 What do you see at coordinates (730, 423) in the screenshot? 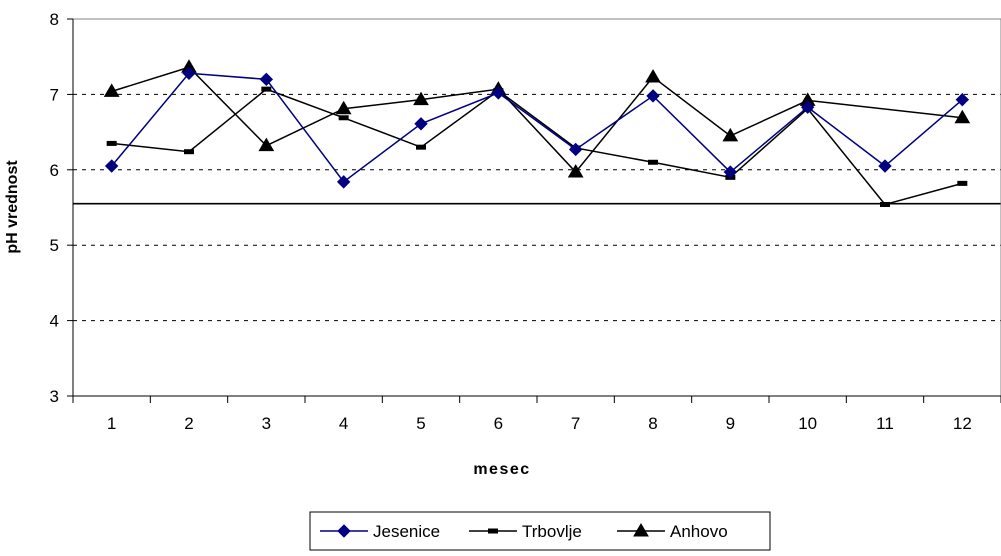
I see `x-tick-label: 9` at bounding box center [730, 423].